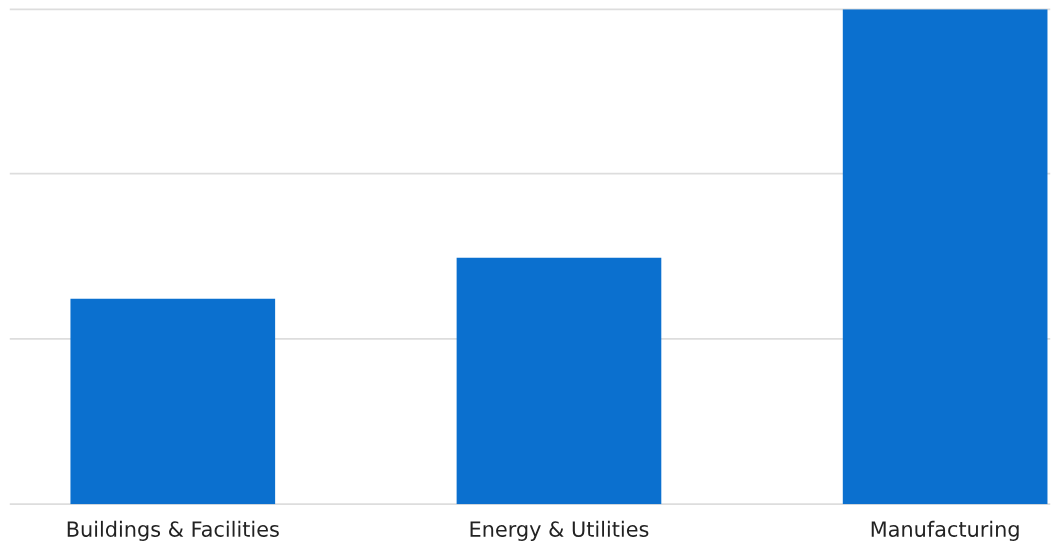 This screenshot has height=551, width=1060. What do you see at coordinates (945, 530) in the screenshot?
I see `x-tick-label: Manufacturing` at bounding box center [945, 530].